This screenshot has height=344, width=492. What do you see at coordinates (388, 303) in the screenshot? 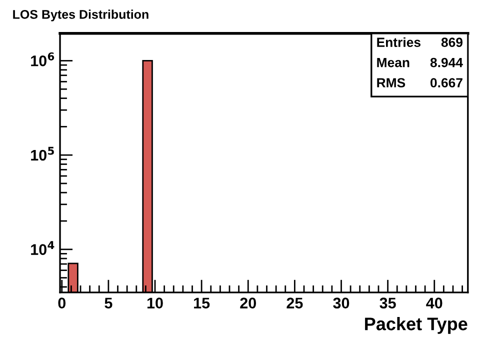
I see `x-tick-label: 35` at bounding box center [388, 303].